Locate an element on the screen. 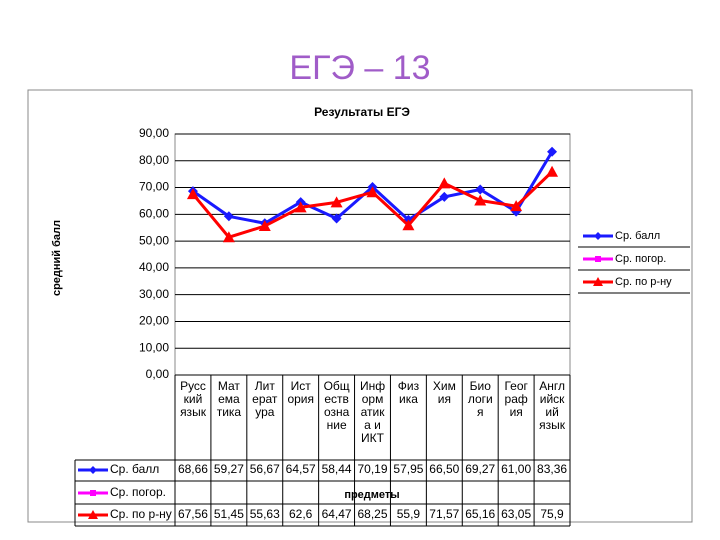 Image resolution: width=720 pixels, height=540 pixels. table-value: 69,27 is located at coordinates (480, 469).